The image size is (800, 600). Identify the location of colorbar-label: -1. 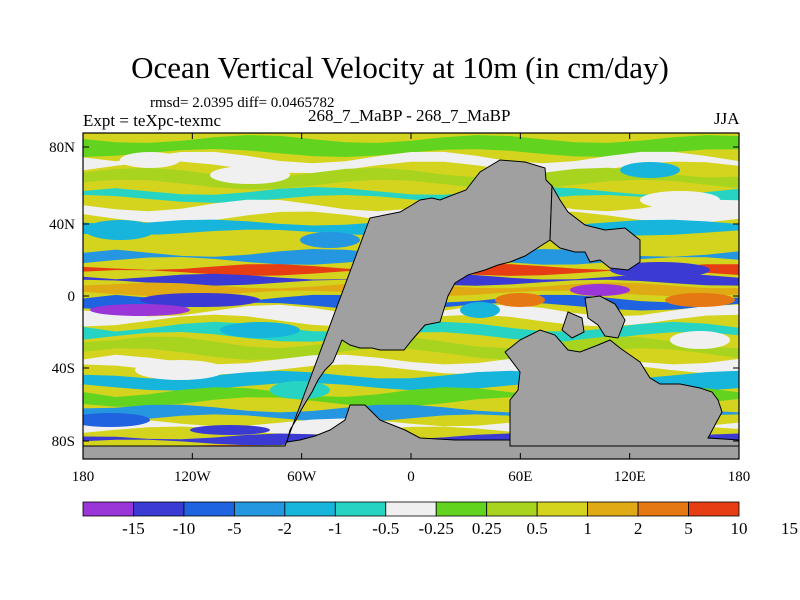
(335, 528).